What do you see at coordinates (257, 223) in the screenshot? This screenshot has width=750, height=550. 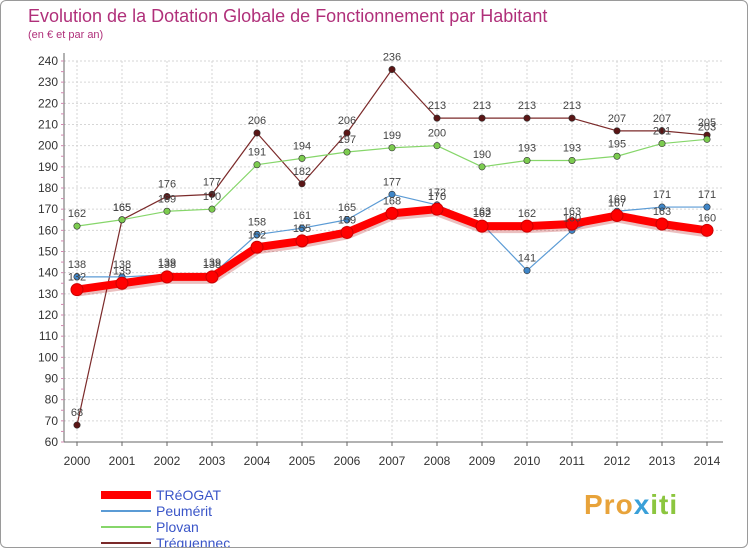 I see `data-label: 158` at bounding box center [257, 223].